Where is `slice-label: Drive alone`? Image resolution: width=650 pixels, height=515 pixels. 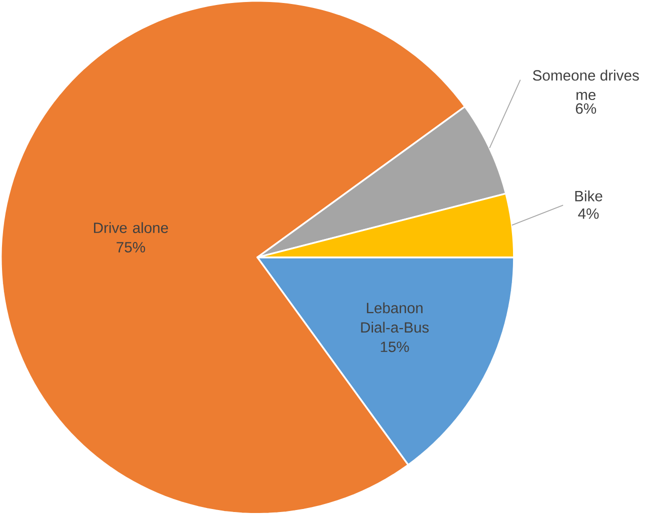
slice-label: Drive alone is located at coordinates (131, 228).